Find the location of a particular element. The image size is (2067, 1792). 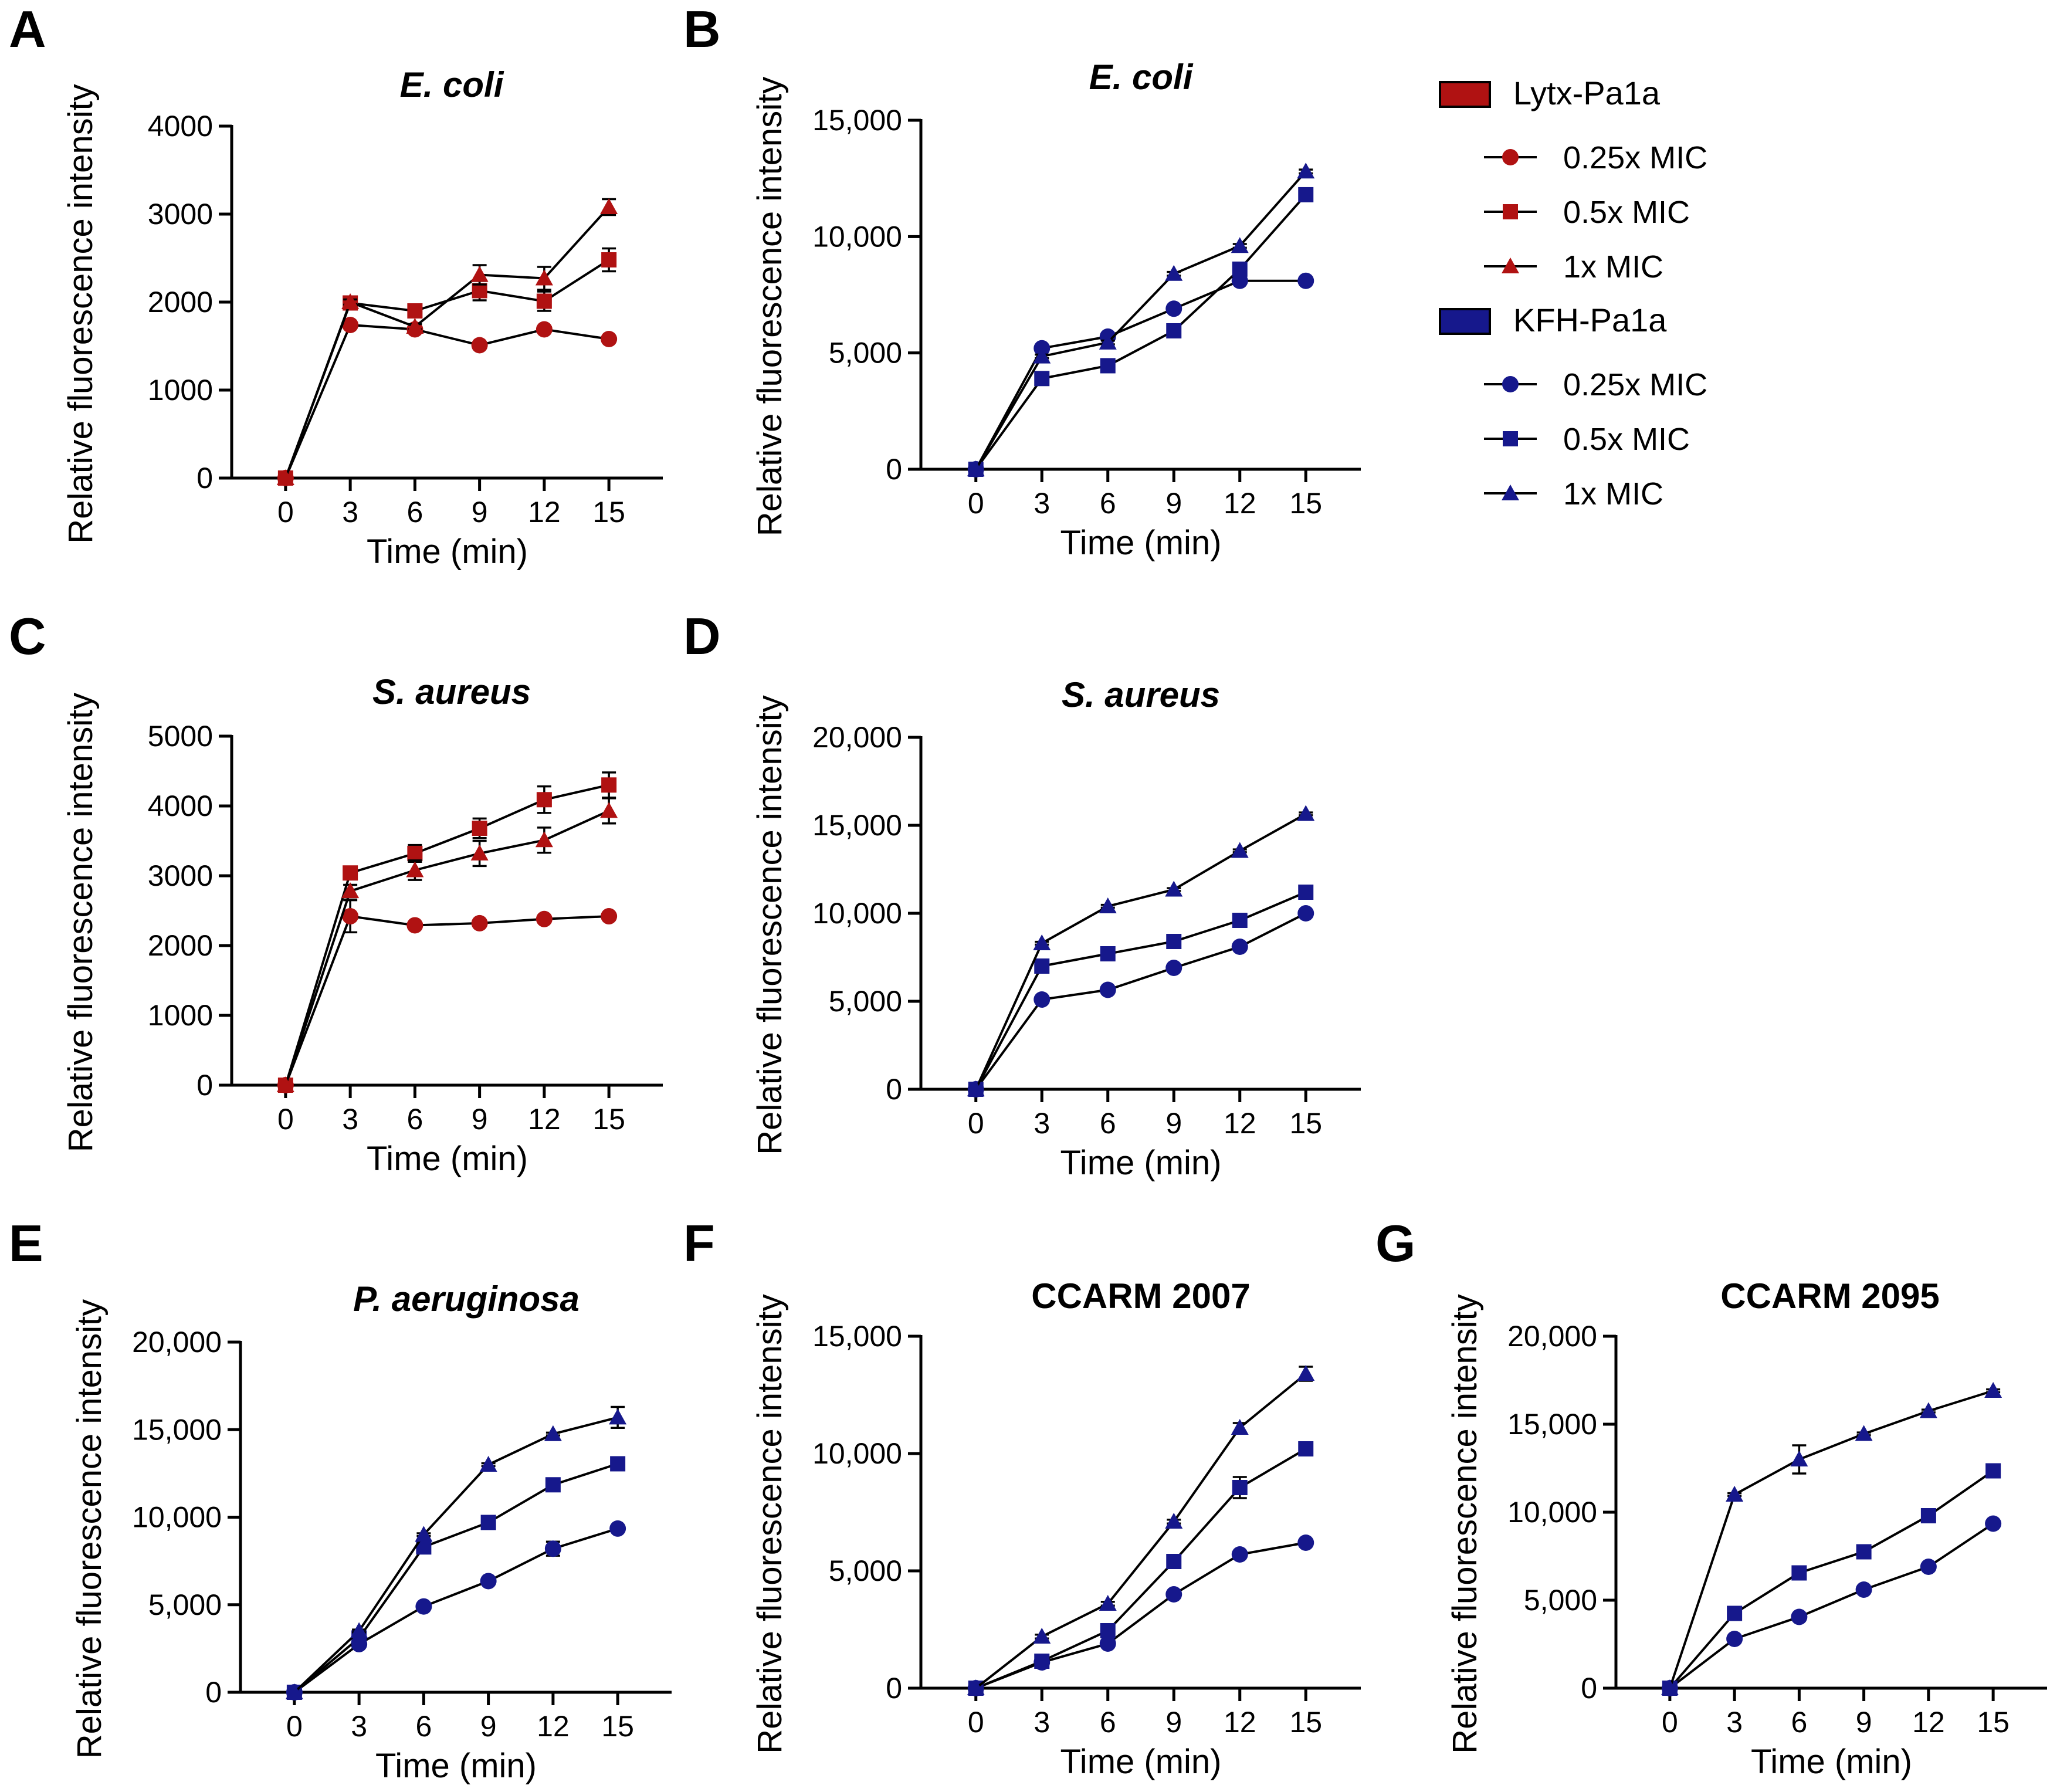

chart-title: CCARM 2095 is located at coordinates (1830, 1296).